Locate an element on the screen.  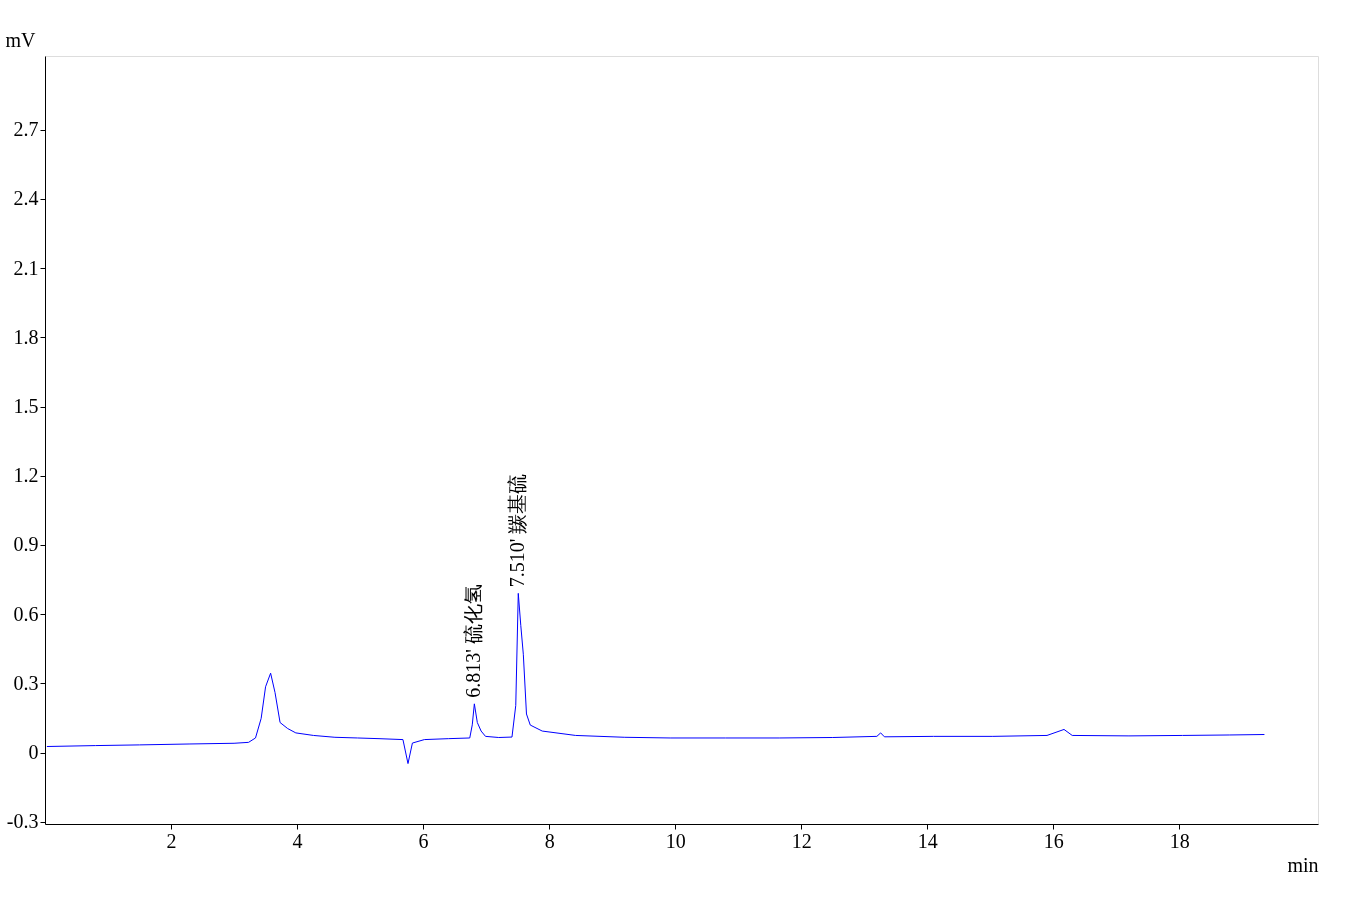
y-axis-title: mV is located at coordinates (21, 39).